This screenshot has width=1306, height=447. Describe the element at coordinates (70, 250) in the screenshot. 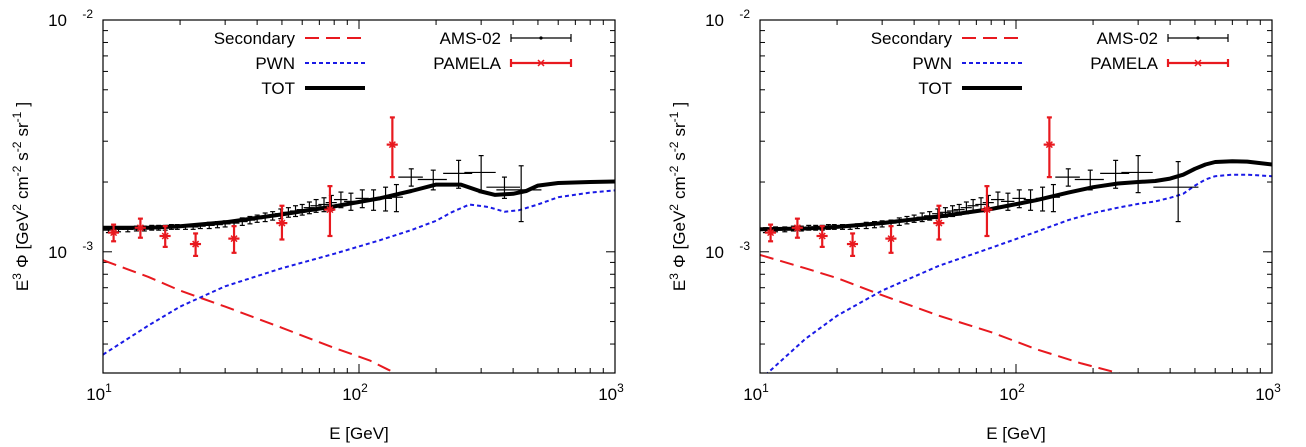

I see `y-tick-label: 10 -3` at that location.